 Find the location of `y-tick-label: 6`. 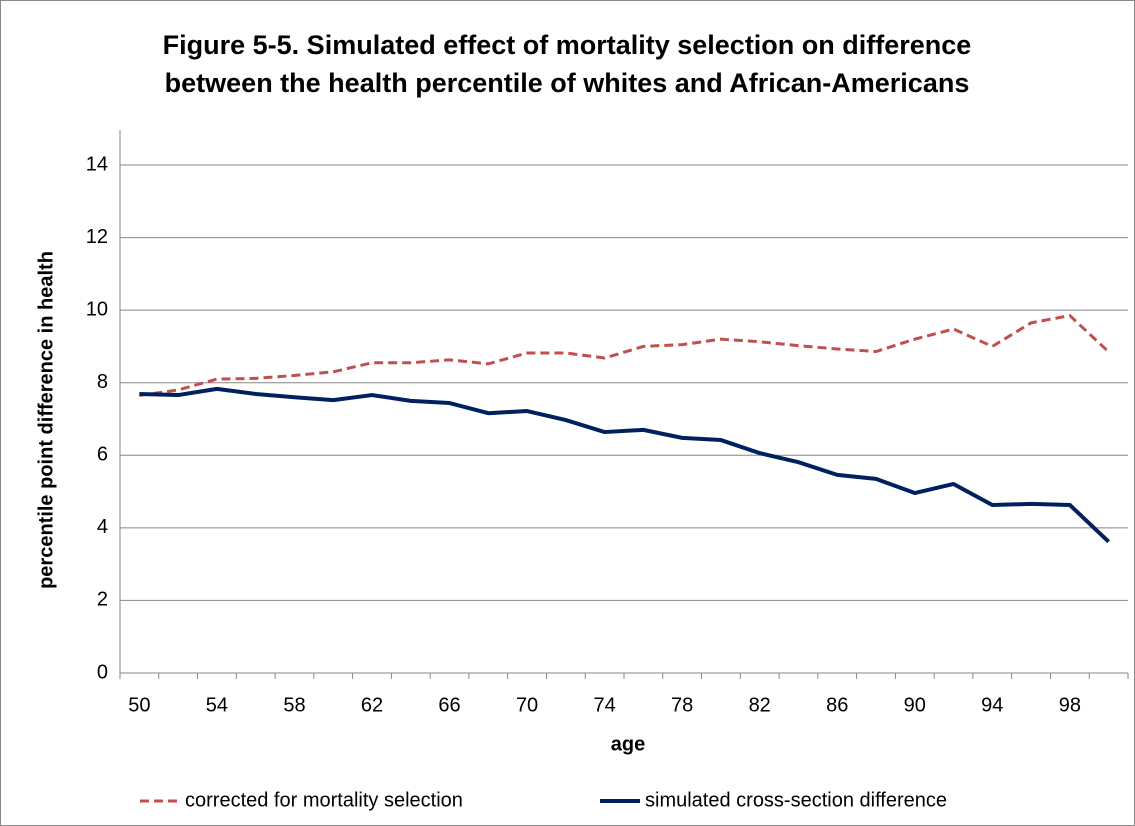

y-tick-label: 6 is located at coordinates (102, 455).